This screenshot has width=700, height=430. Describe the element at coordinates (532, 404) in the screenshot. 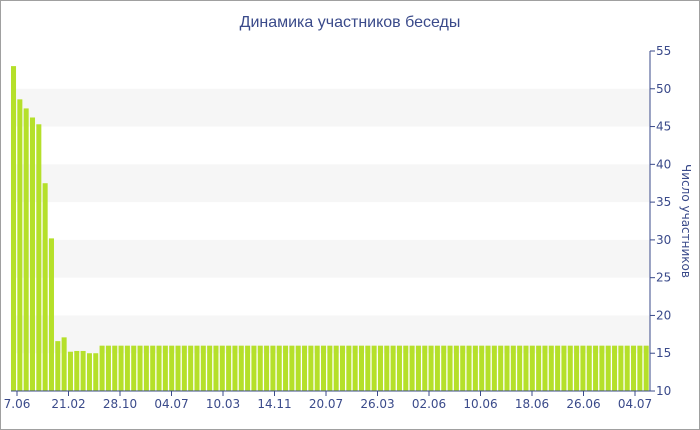

I see `x-tick-label: 18.06` at that location.